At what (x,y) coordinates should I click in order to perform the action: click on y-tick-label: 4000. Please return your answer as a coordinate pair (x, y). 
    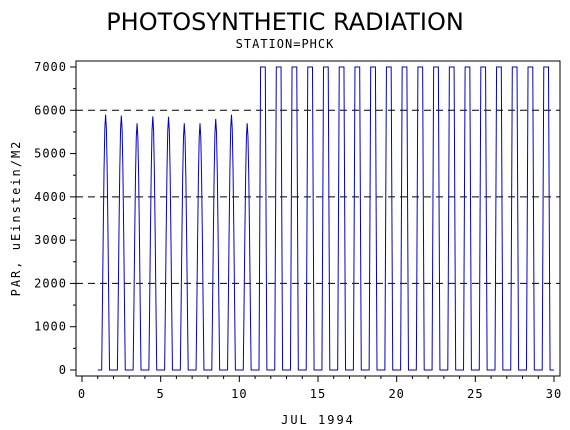
    Looking at the image, I should click on (50, 197).